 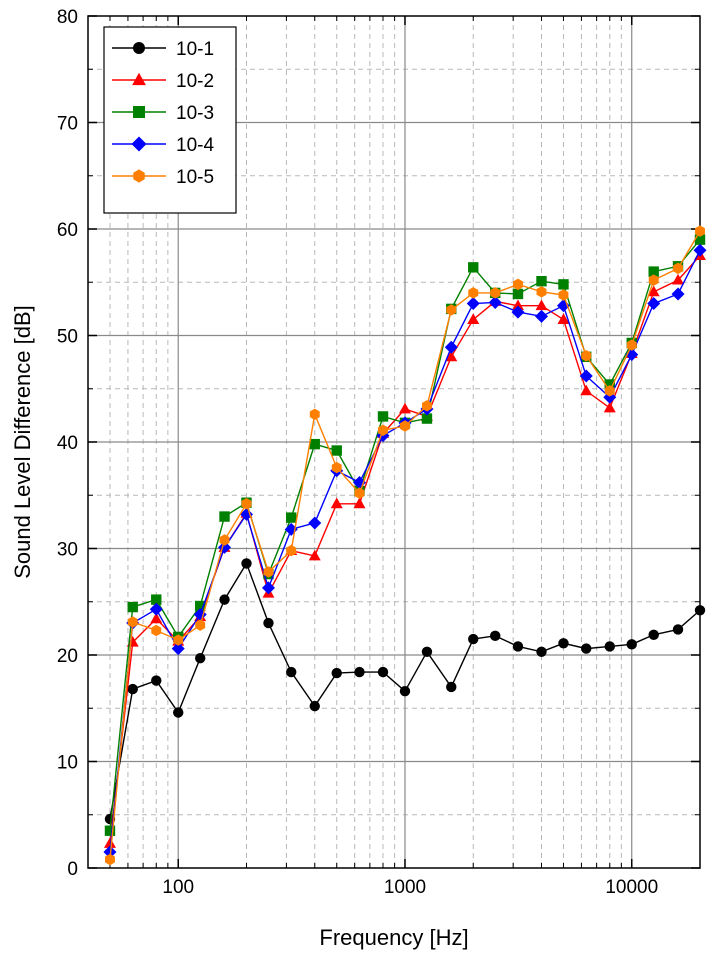 I want to click on x-tick-label: 100, so click(x=178, y=887).